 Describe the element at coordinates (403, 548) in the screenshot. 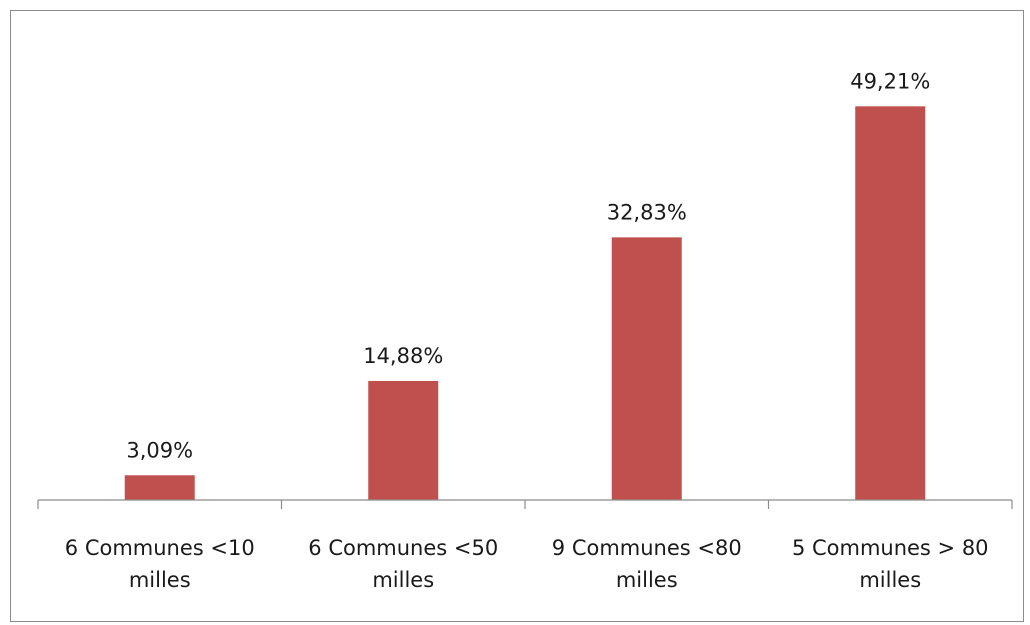

I see `x-tick-label: 6 Communes <50` at that location.